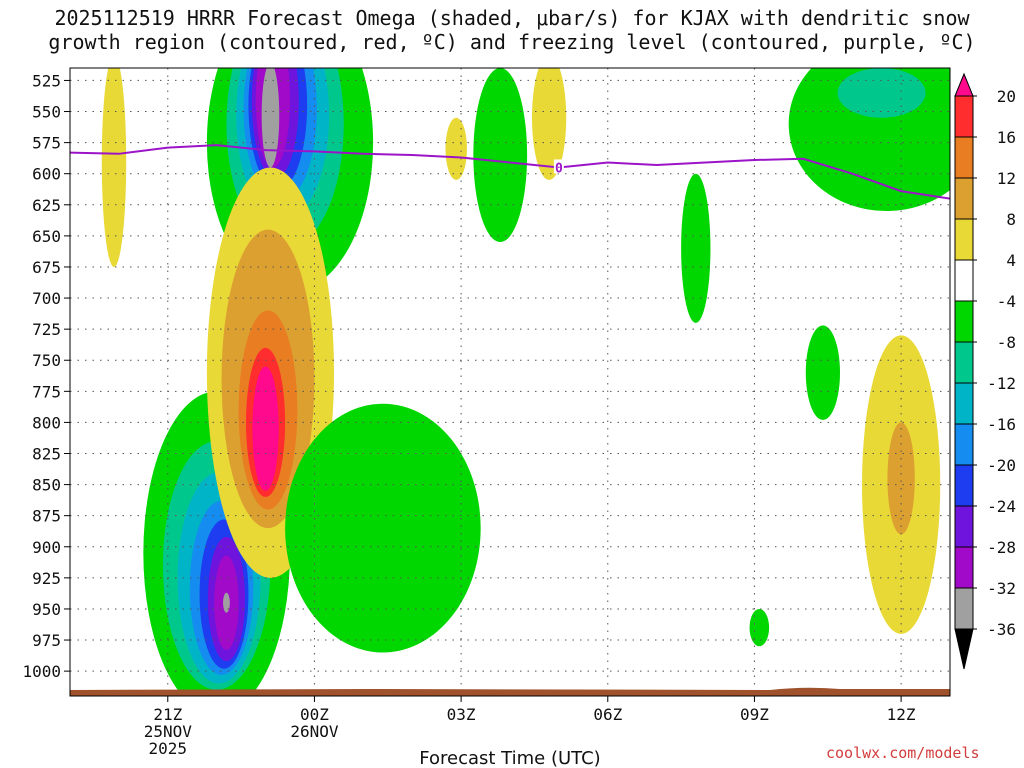 The height and width of the screenshot is (768, 1024). I want to click on x-tick-label-33: 09Z, so click(754, 714).